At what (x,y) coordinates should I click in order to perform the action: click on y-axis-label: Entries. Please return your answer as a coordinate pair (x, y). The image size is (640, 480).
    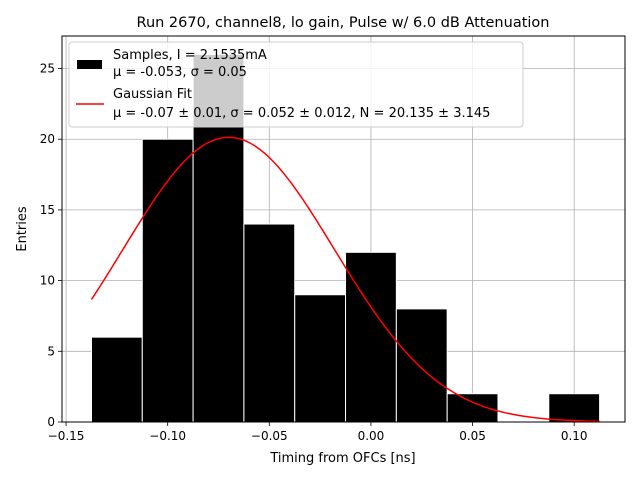
    Looking at the image, I should click on (22, 229).